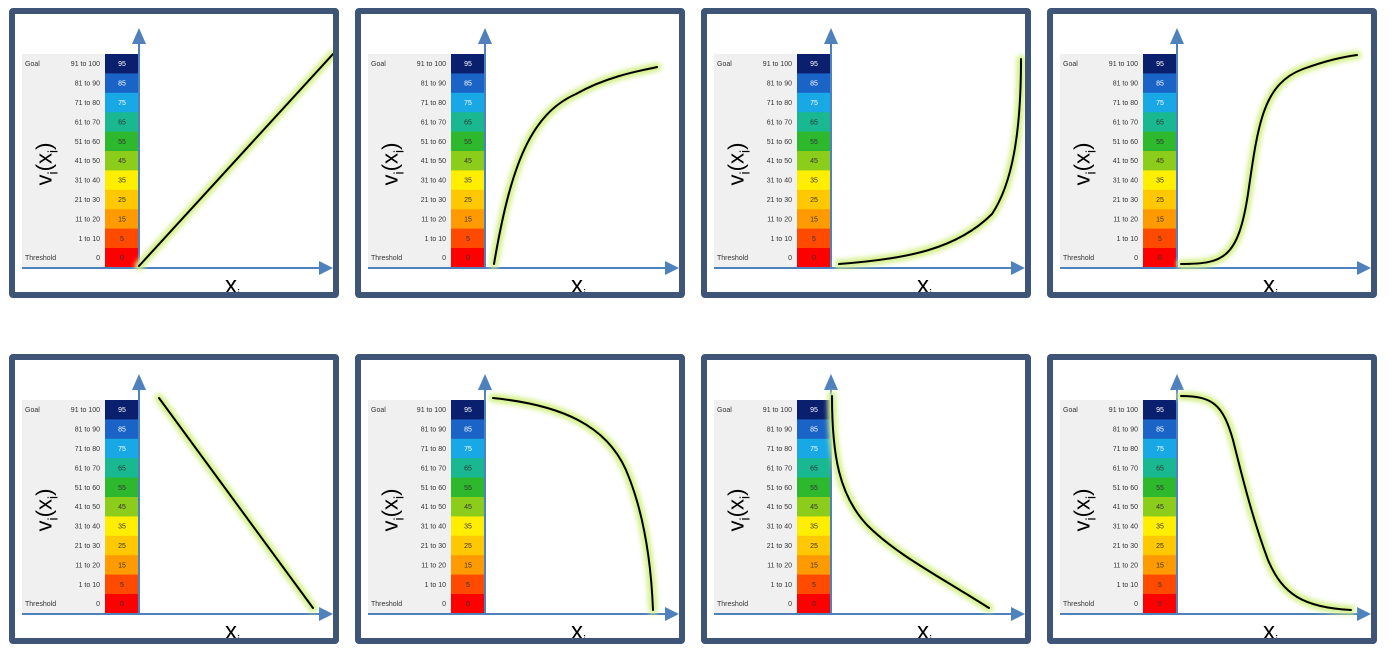  What do you see at coordinates (1128, 239) in the screenshot?
I see `scale-row-range: 1 to 10` at bounding box center [1128, 239].